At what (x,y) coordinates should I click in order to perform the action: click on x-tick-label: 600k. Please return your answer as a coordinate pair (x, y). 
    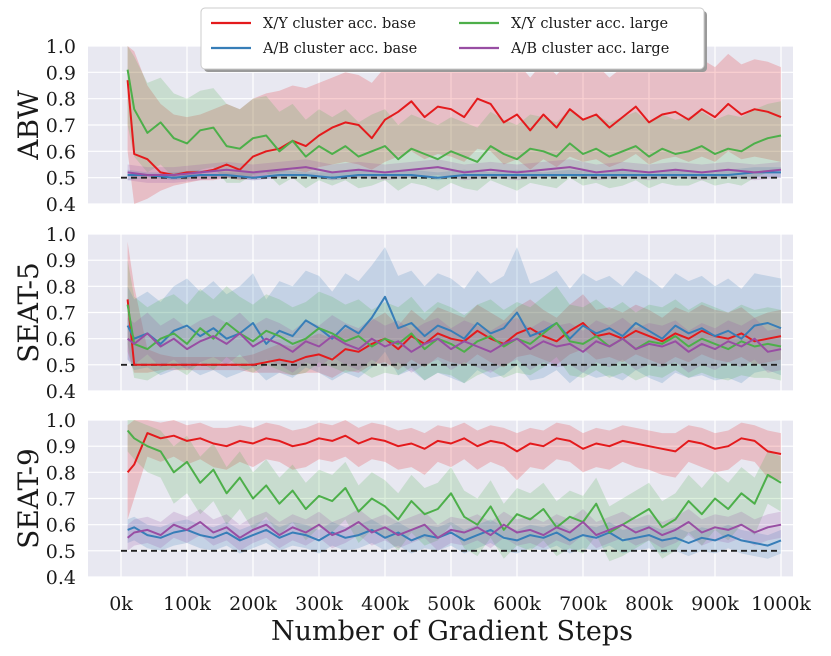
    Looking at the image, I should click on (517, 604).